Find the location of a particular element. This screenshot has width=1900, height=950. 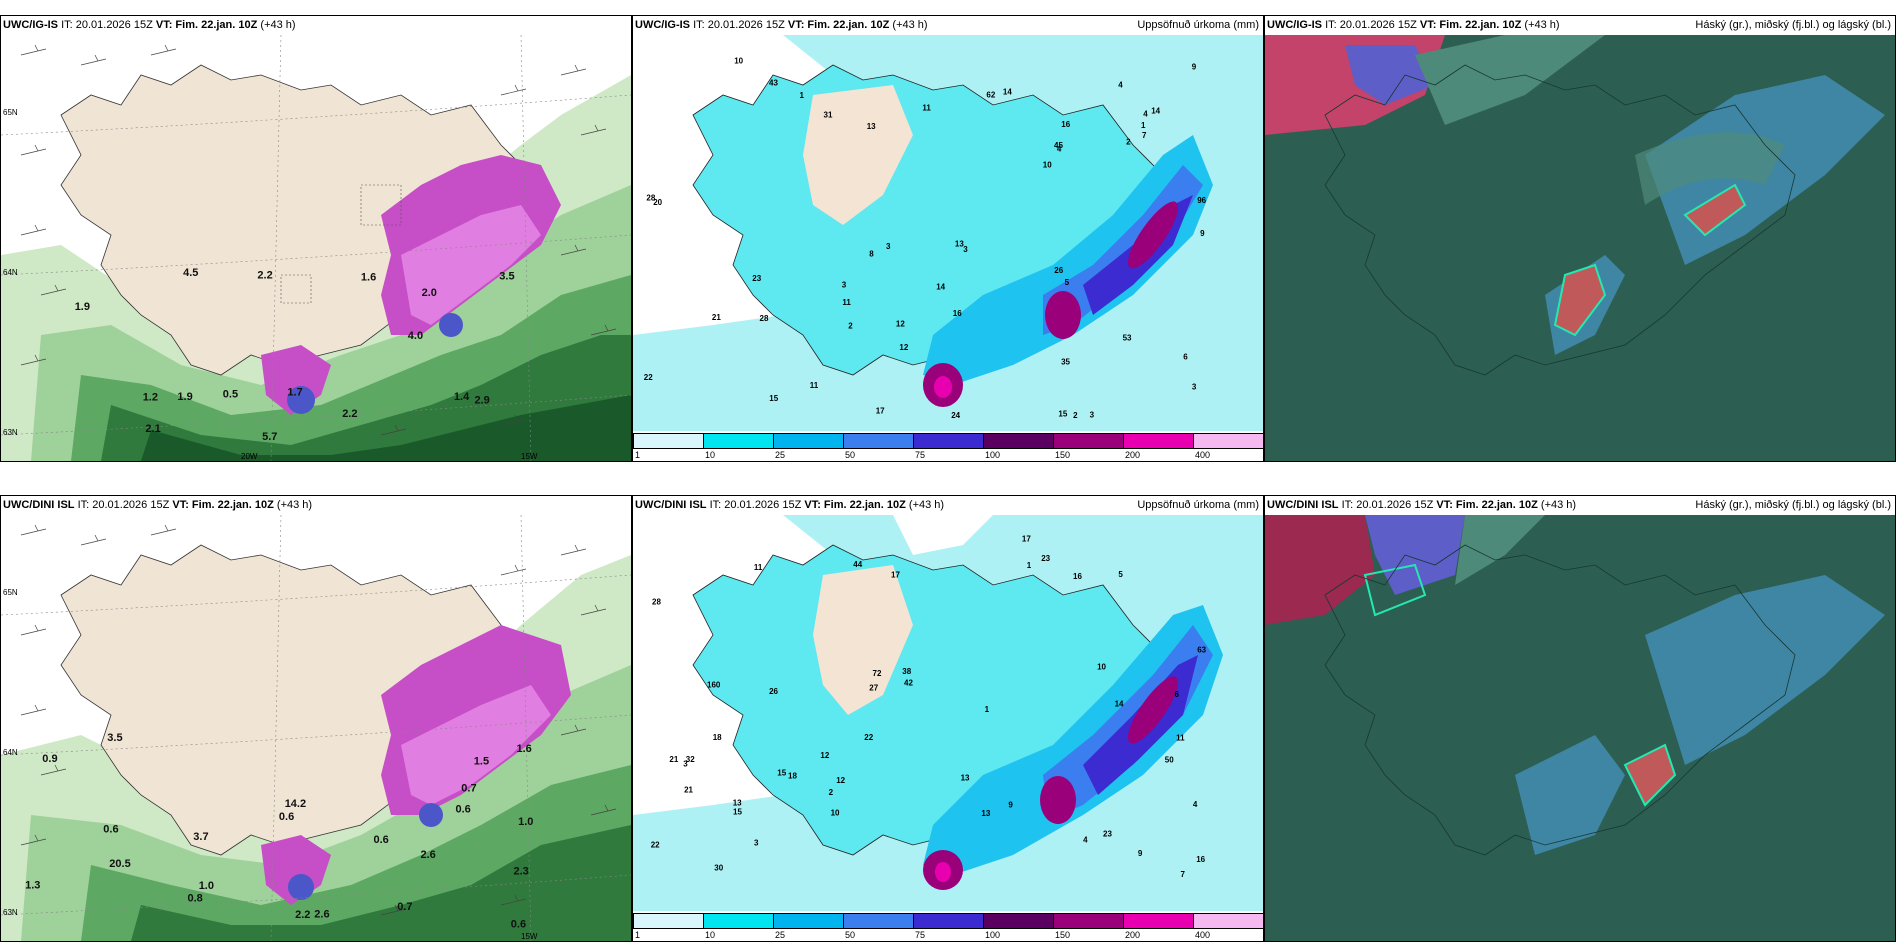

map-value-label: 2 is located at coordinates (831, 792).